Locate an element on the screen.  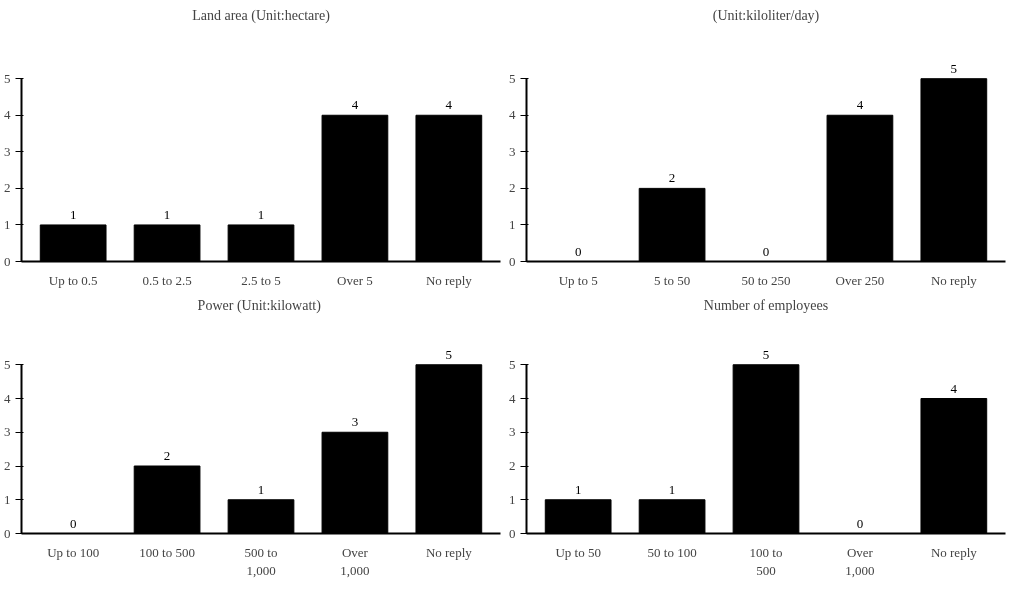
chart-title: Number of employees is located at coordinates (766, 305).